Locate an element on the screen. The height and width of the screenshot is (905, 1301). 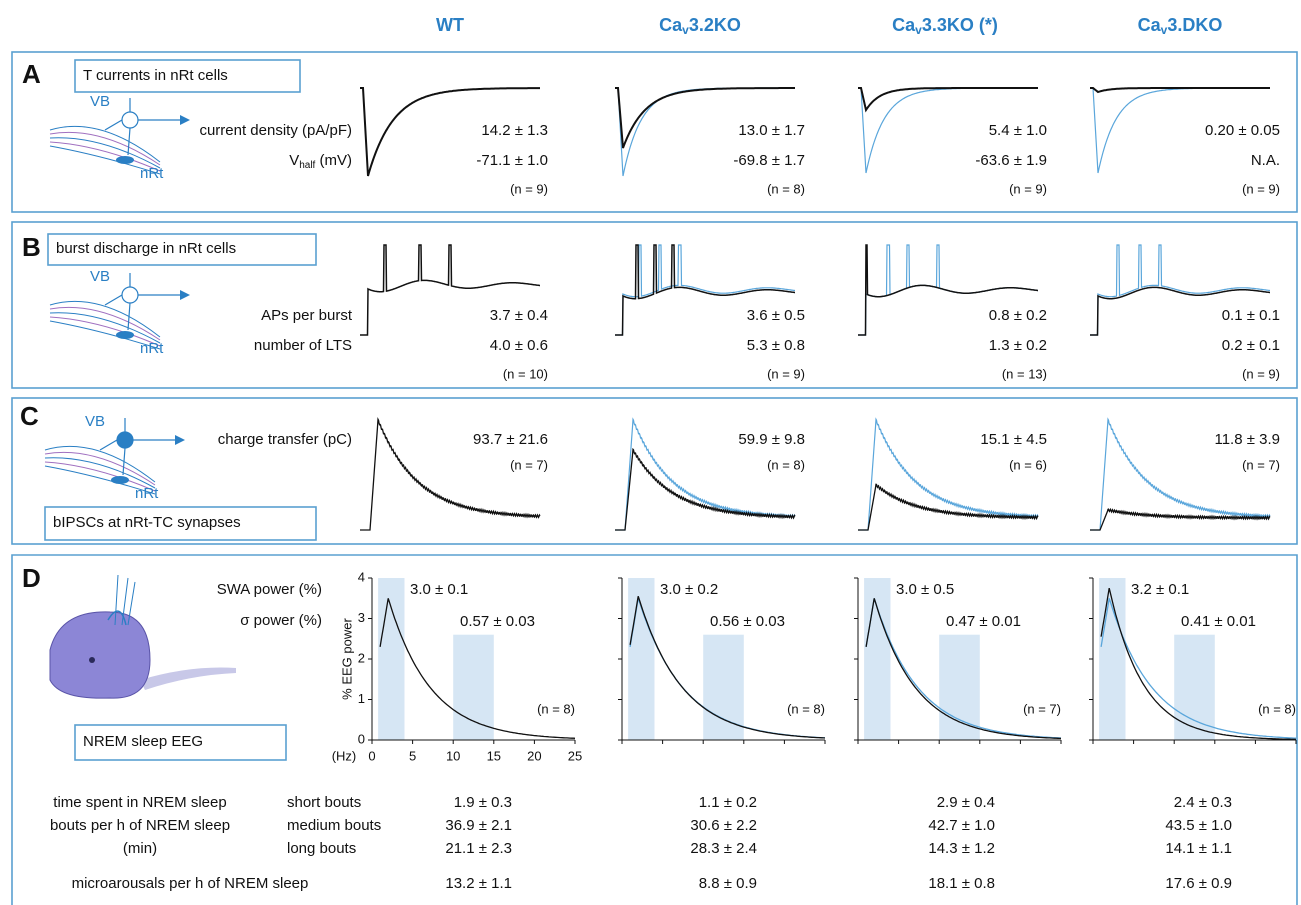
y-tick-label: 2 is located at coordinates (361, 657).